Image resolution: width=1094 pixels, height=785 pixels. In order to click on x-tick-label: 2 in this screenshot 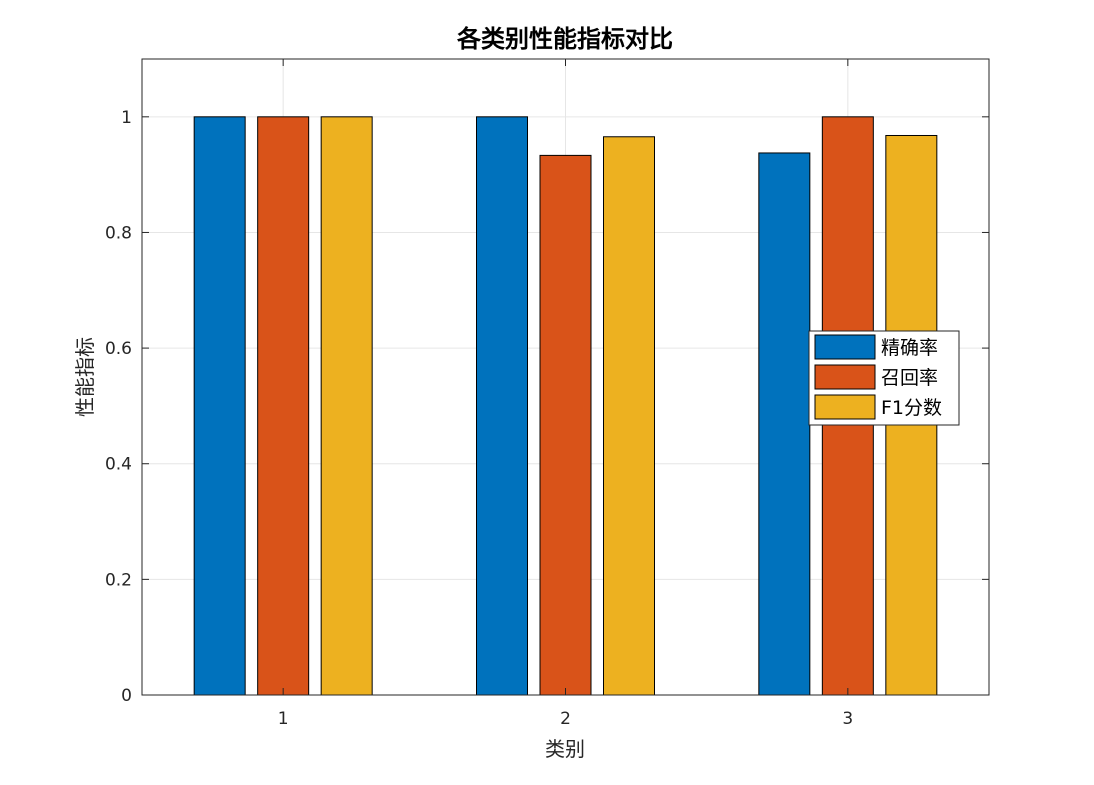, I will do `click(565, 719)`.